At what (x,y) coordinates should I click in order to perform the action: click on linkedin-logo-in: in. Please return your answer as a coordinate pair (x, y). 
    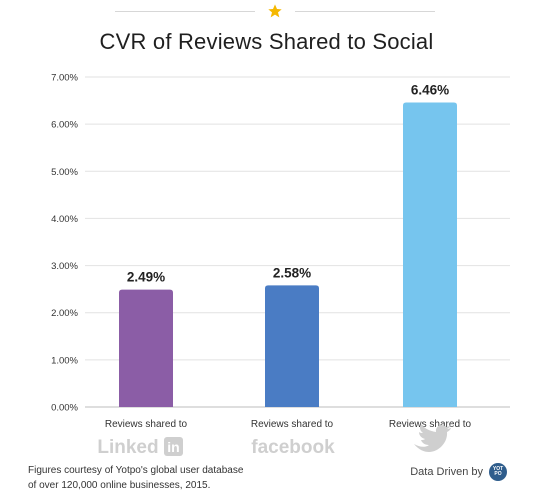
    Looking at the image, I should click on (173, 447).